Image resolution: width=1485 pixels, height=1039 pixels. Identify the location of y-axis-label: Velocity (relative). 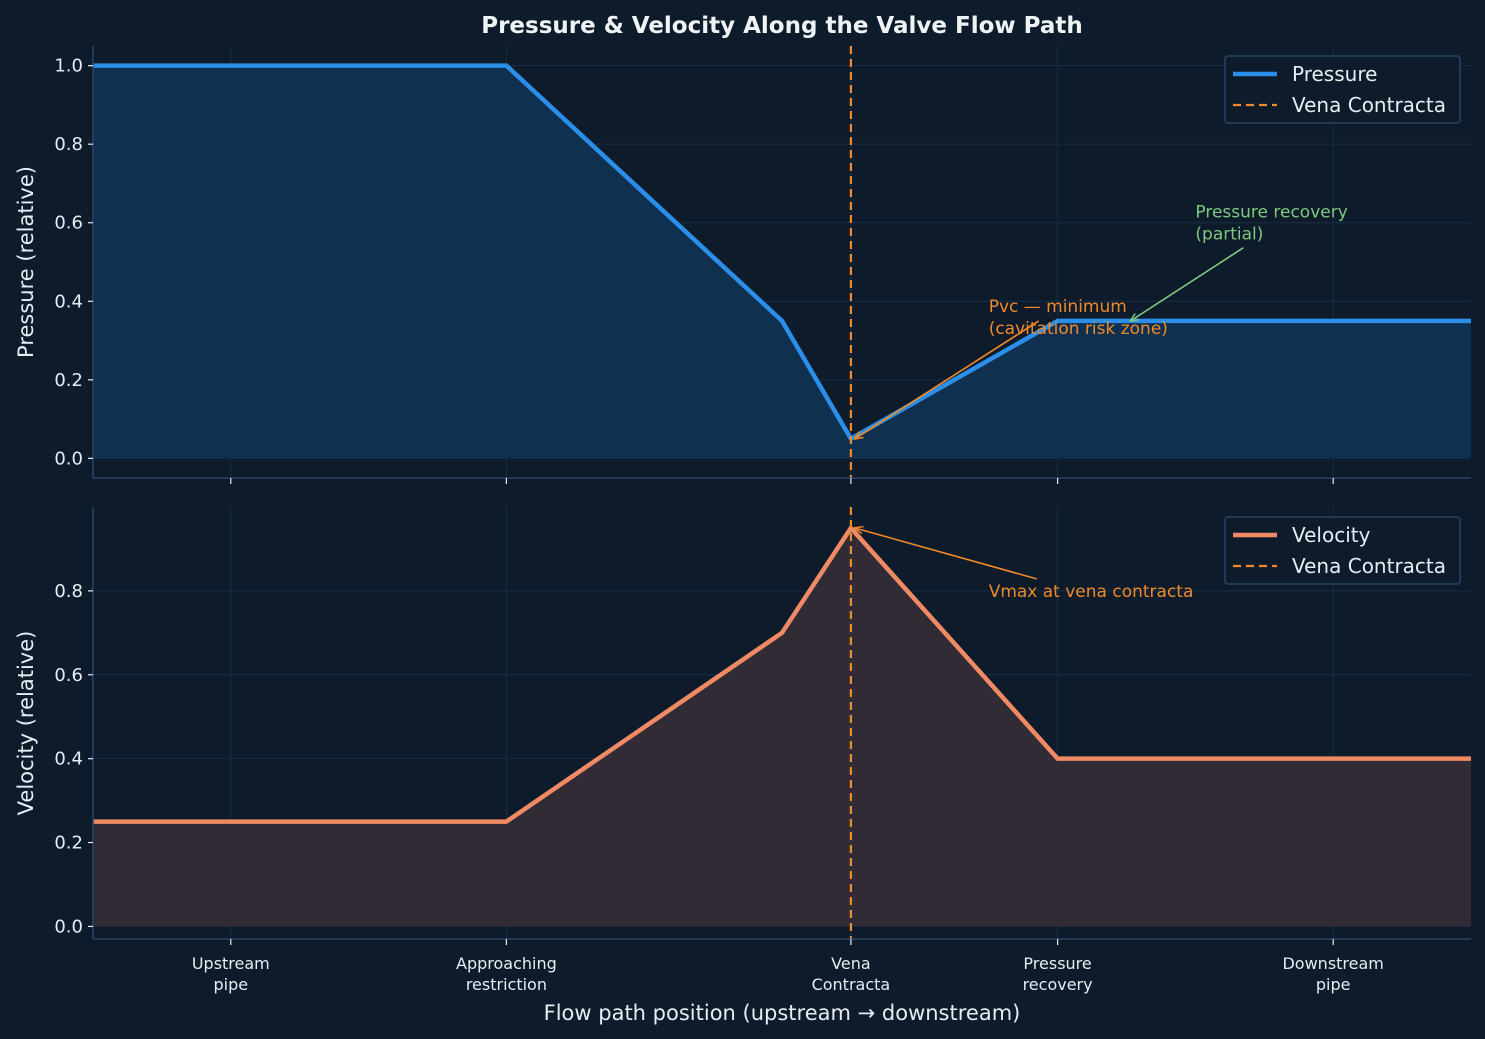
(26, 723).